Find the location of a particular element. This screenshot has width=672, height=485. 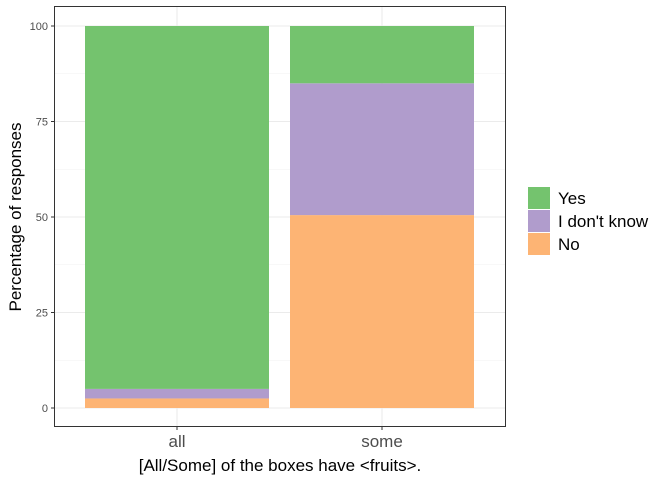

legend: Yes I don't know No is located at coordinates (588, 221).